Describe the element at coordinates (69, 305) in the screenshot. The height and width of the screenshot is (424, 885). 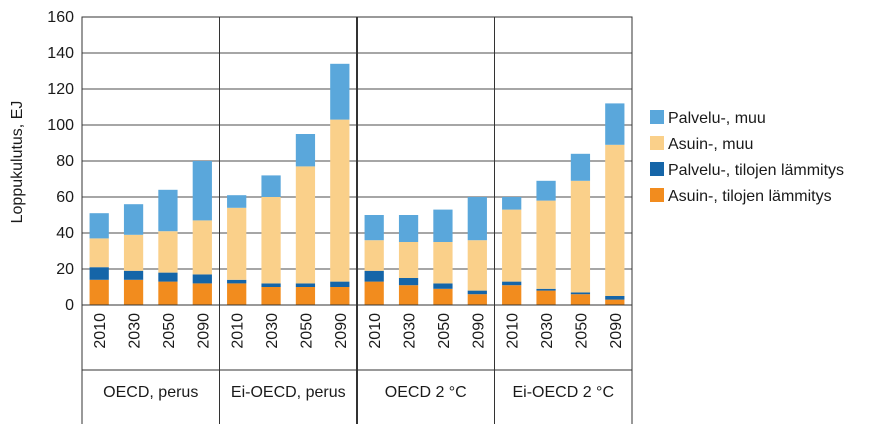
I see `y-tick-label: 0` at that location.